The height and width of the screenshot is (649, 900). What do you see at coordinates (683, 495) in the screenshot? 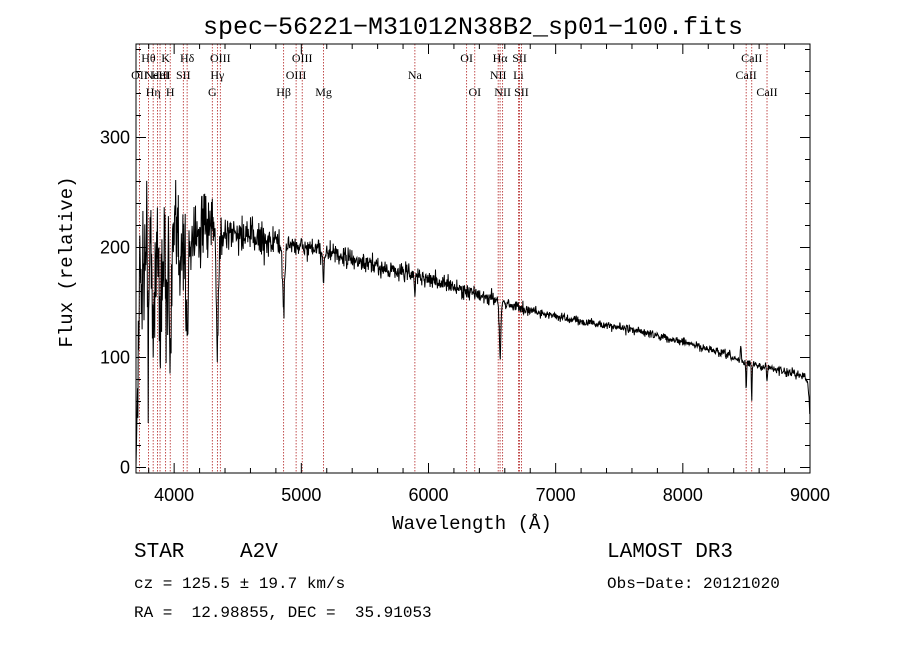
I see `x-tick-label: 8000` at bounding box center [683, 495].